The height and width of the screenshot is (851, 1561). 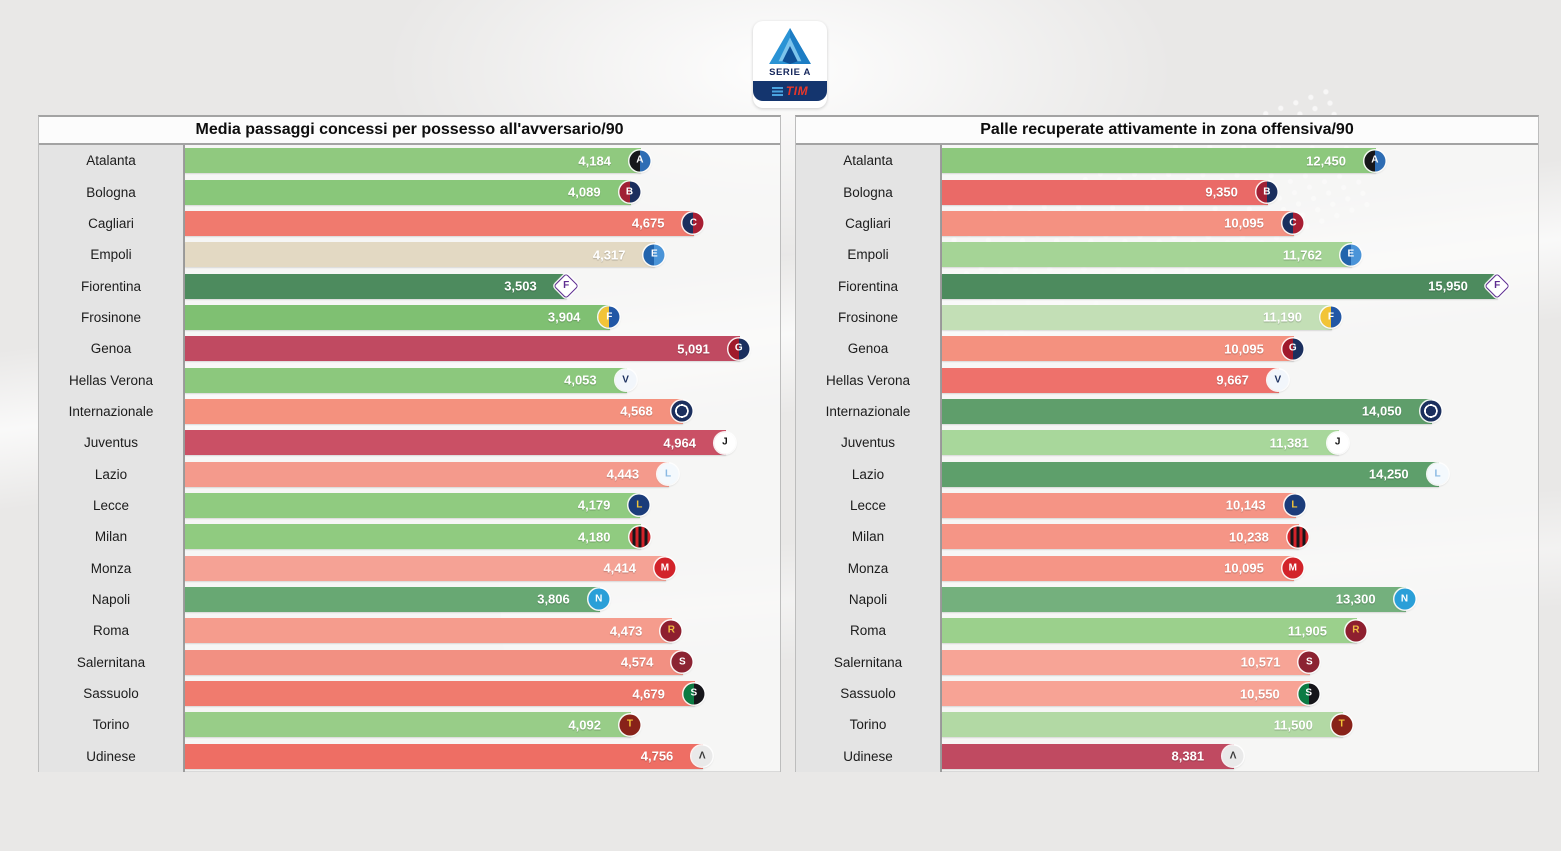 What do you see at coordinates (637, 662) in the screenshot?
I see `bar-value-label: 4,574` at bounding box center [637, 662].